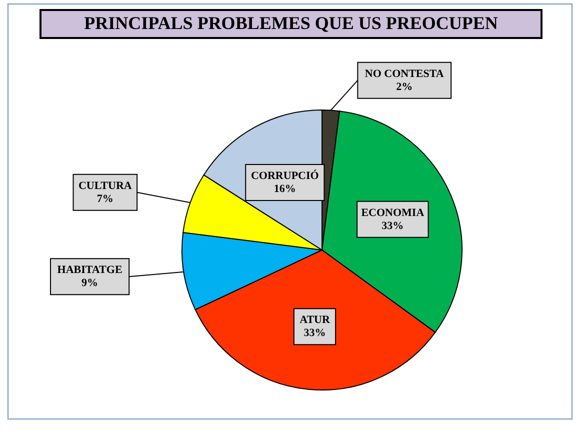  Describe the element at coordinates (404, 86) in the screenshot. I see `data-label: 2%` at that location.